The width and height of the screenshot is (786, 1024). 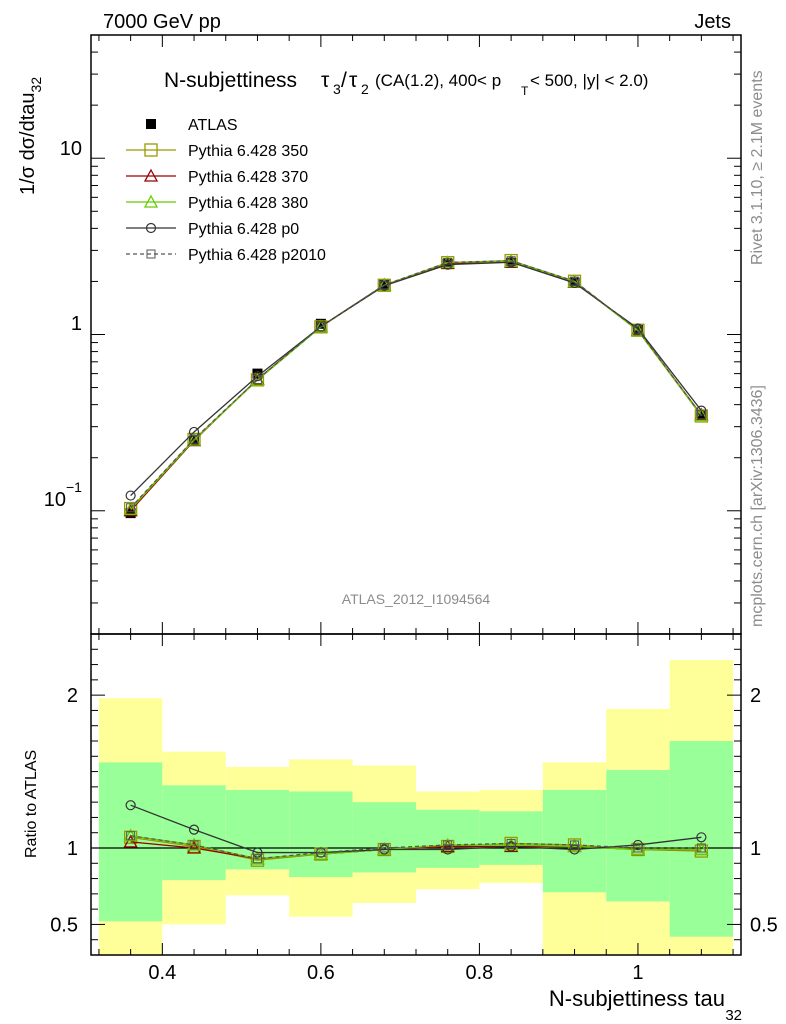 I want to click on legend-label-pythia-6-428-380: Pythia 6.428 380, so click(x=248, y=203).